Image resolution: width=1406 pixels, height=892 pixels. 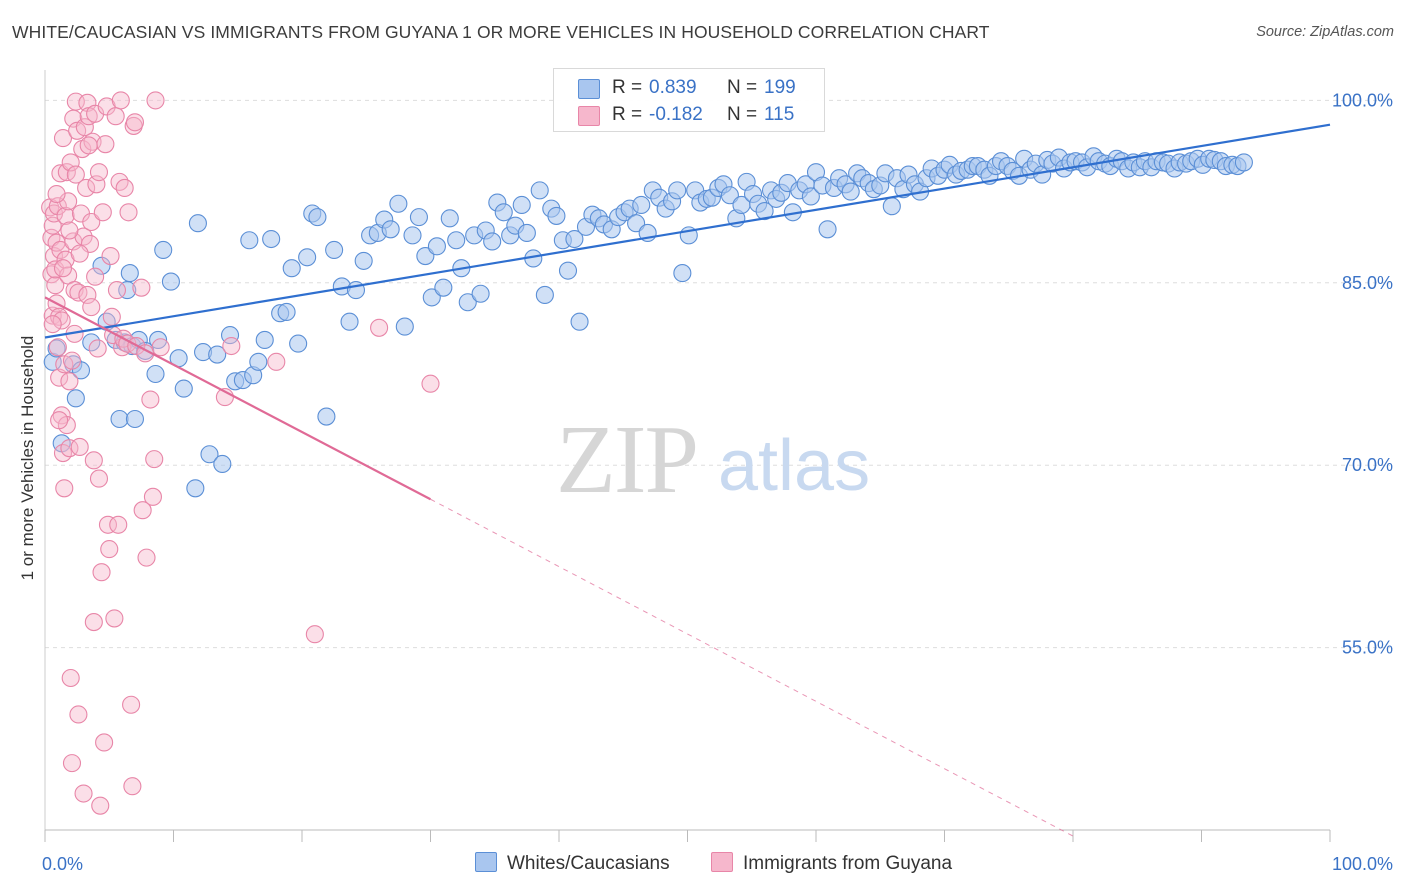 I want to click on legend-n-label: N =, so click(x=742, y=87).